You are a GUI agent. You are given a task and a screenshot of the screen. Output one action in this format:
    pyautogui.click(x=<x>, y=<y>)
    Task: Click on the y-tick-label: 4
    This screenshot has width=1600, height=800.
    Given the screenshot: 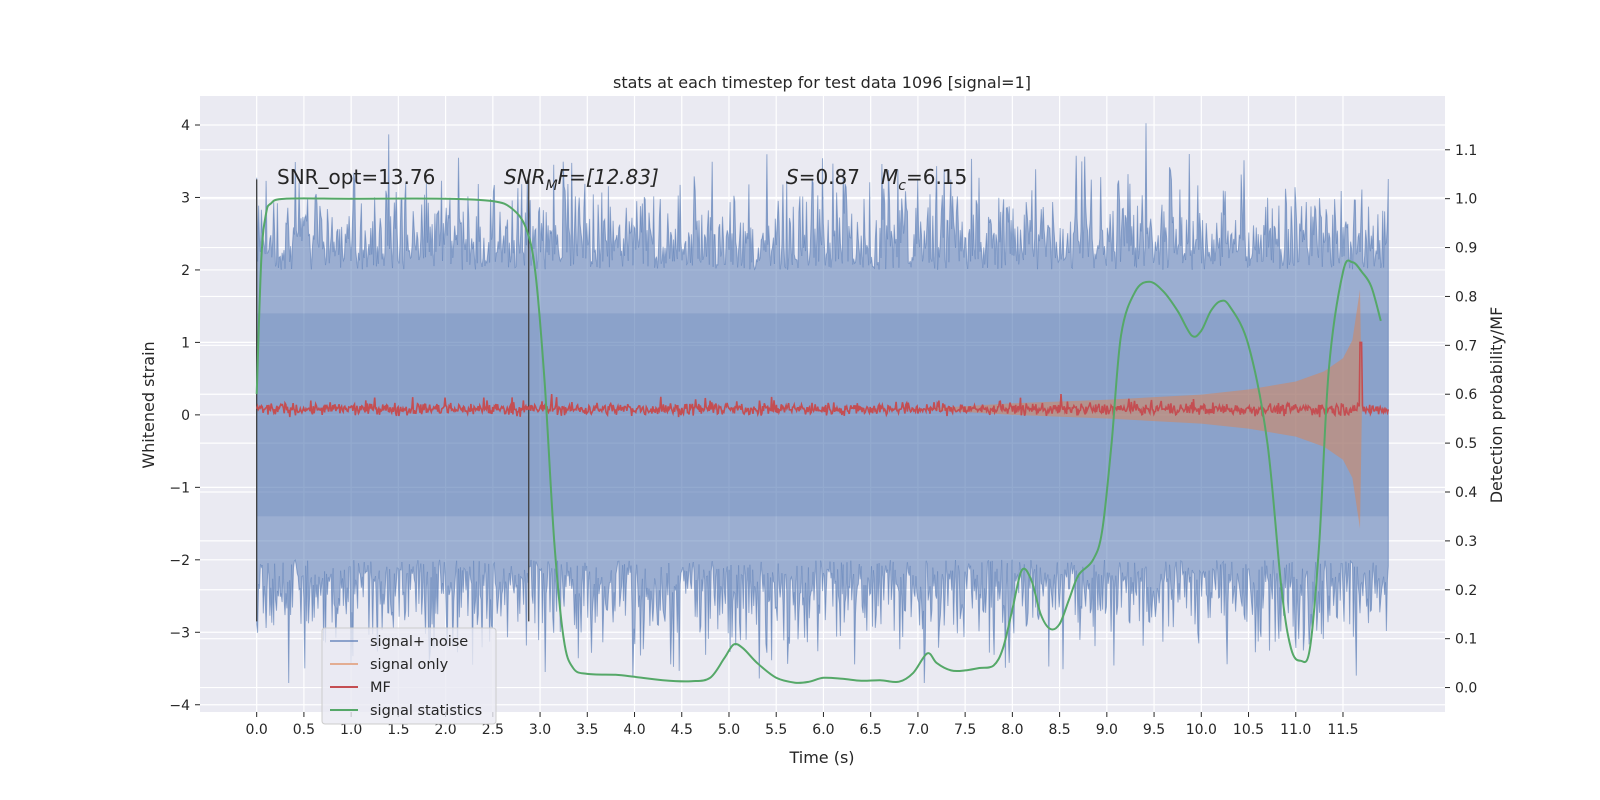 What is the action you would take?
    pyautogui.click(x=185, y=126)
    